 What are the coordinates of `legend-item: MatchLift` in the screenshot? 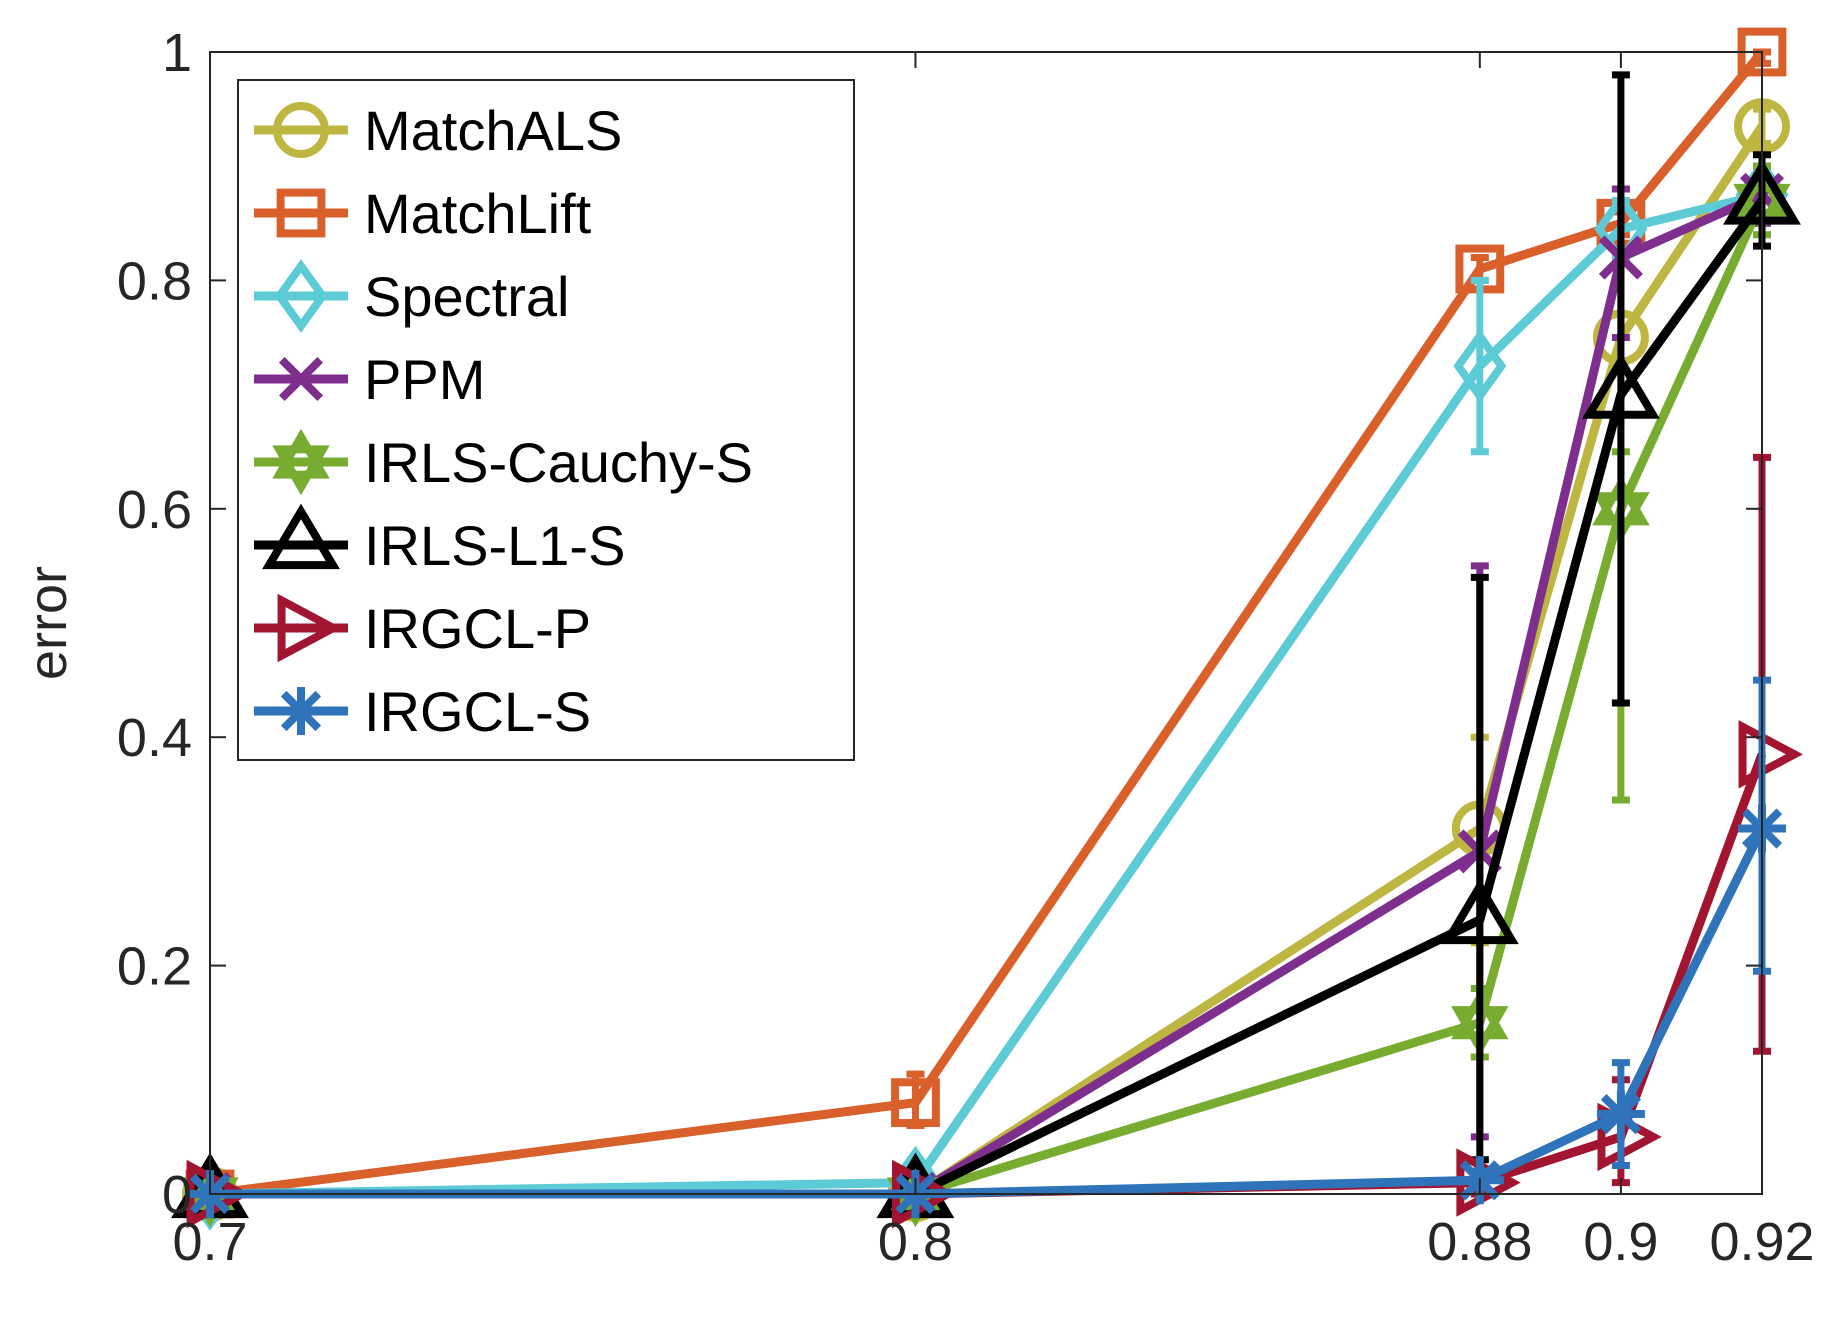 It's located at (423, 213).